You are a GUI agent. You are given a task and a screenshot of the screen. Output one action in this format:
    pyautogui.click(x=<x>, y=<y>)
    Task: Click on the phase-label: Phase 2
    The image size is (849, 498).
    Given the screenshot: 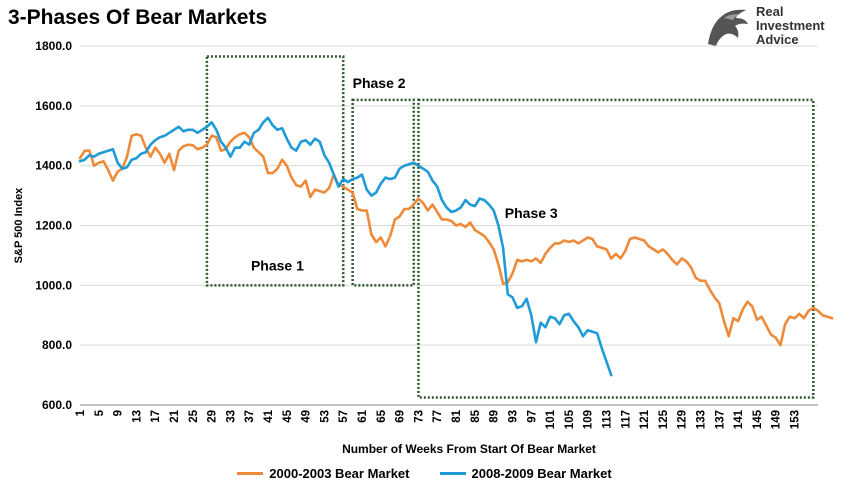 What is the action you would take?
    pyautogui.click(x=379, y=83)
    